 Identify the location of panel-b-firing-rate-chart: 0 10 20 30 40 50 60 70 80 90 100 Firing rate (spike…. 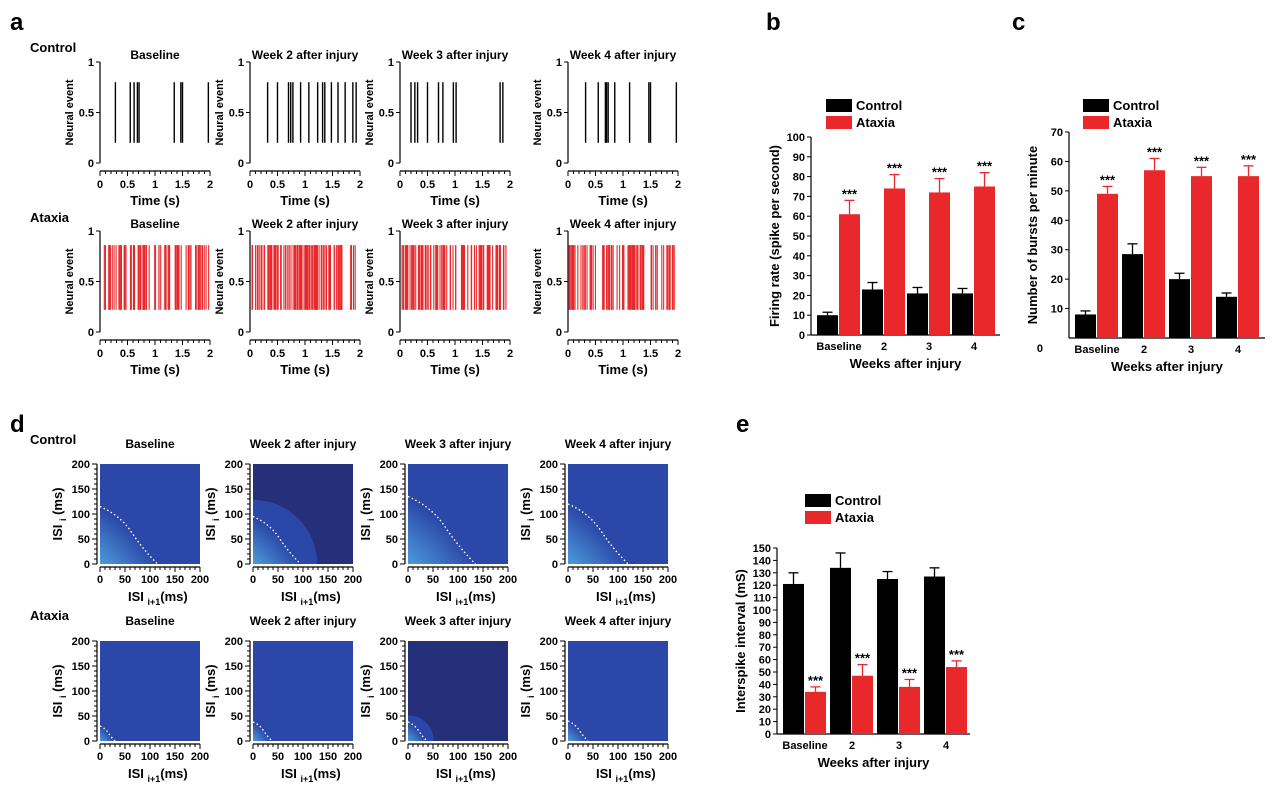
(883, 234).